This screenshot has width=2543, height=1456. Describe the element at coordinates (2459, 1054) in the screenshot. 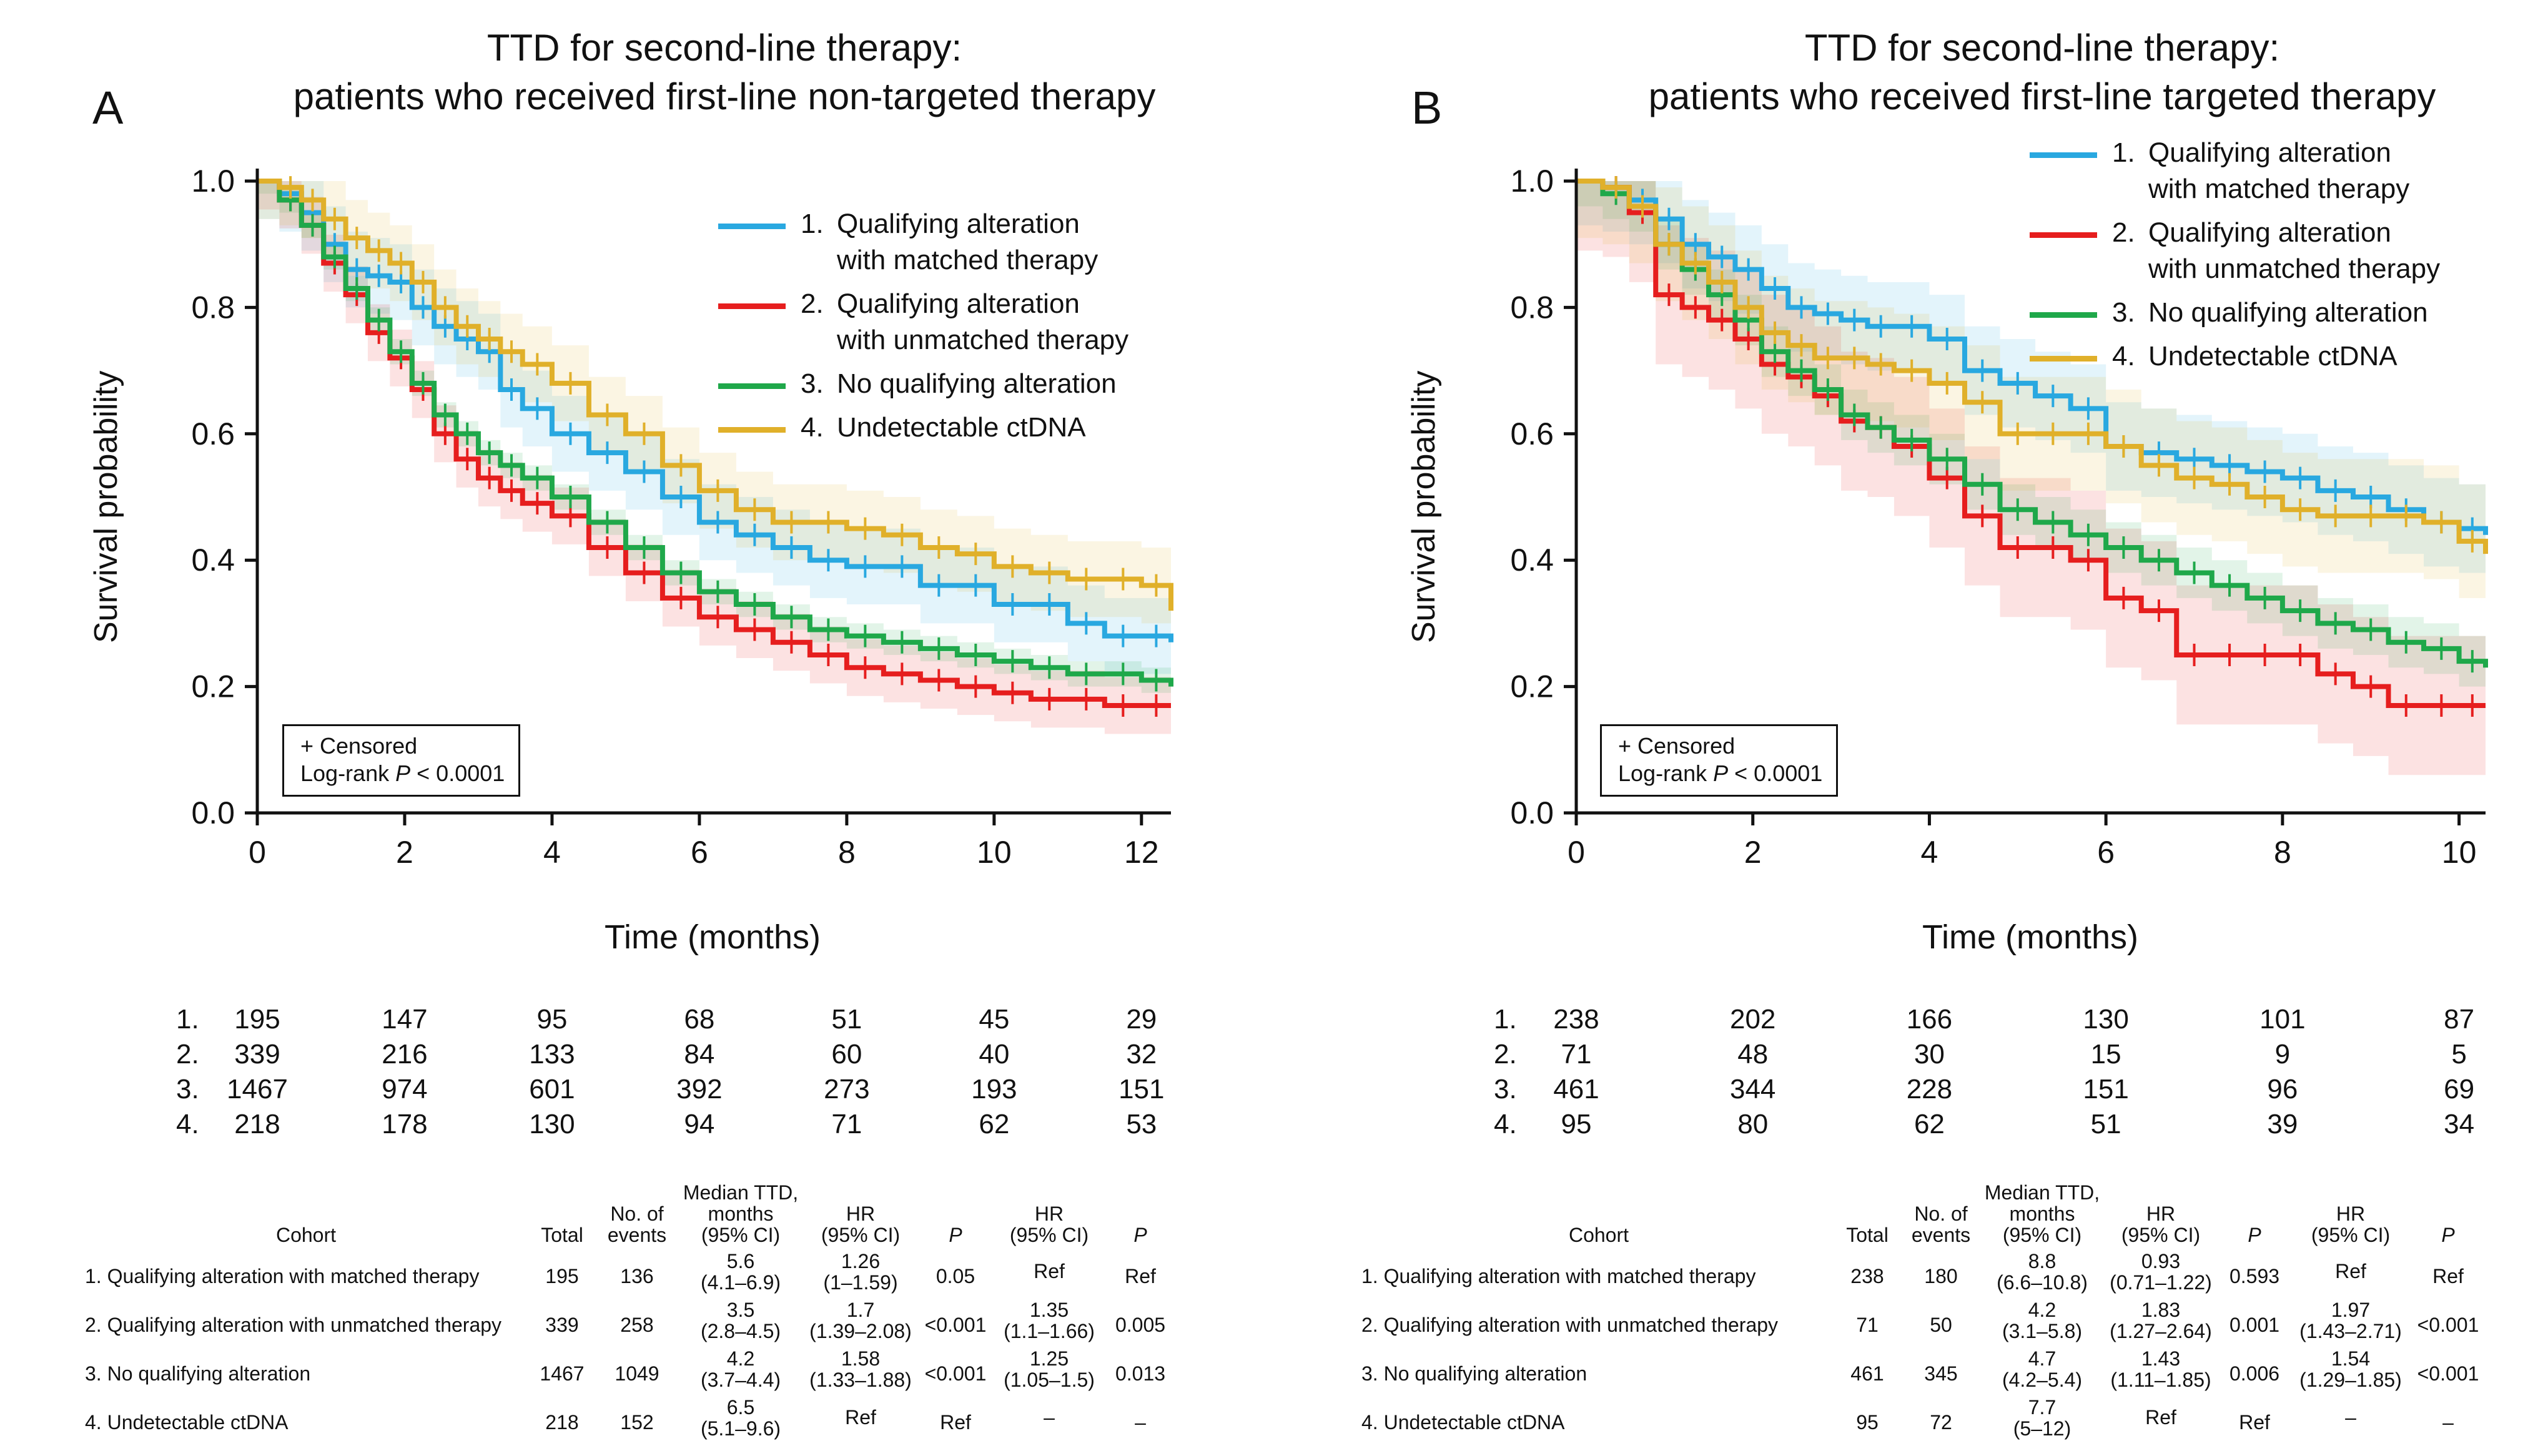

I see `risk-count: 5` at that location.